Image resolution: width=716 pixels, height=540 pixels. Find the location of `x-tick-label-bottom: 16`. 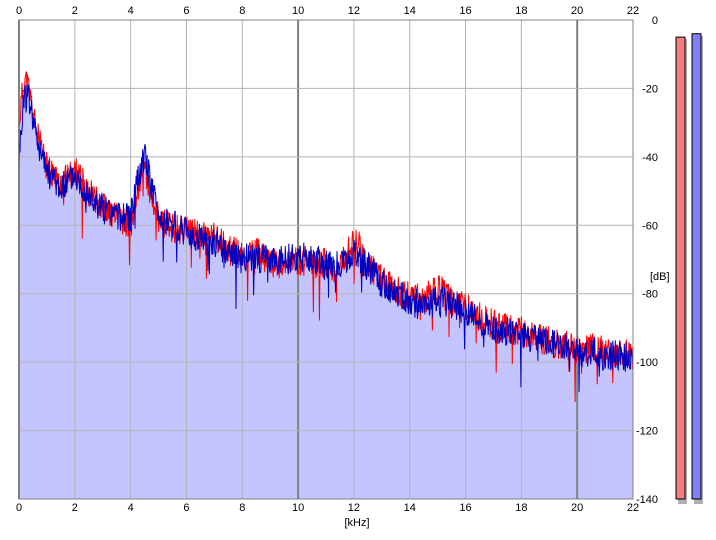

x-tick-label-bottom: 16 is located at coordinates (465, 508).